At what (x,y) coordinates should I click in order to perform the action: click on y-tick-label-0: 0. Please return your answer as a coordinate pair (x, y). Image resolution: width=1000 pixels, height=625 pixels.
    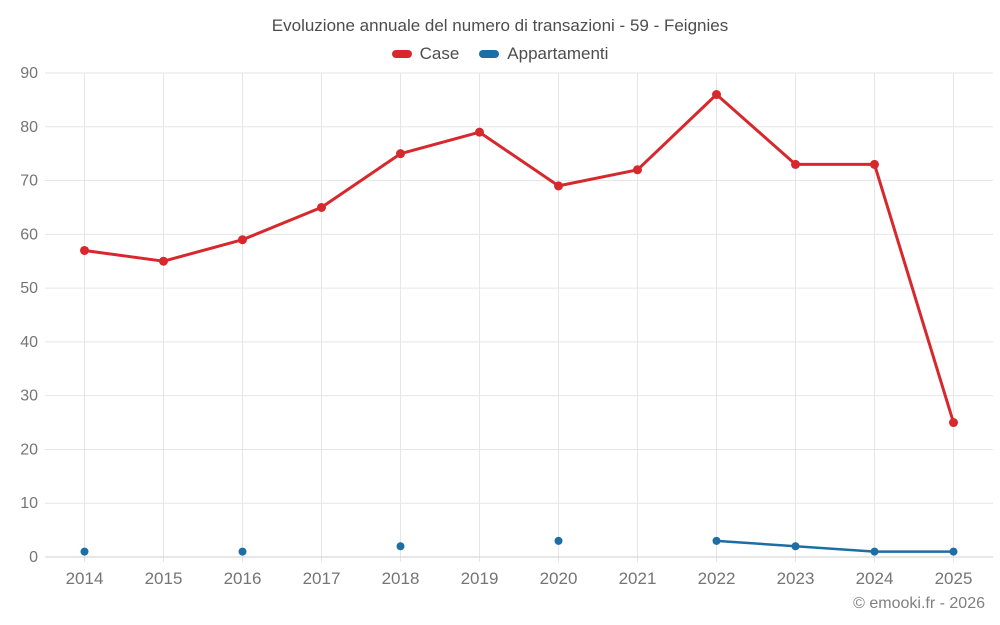
    Looking at the image, I should click on (33, 557).